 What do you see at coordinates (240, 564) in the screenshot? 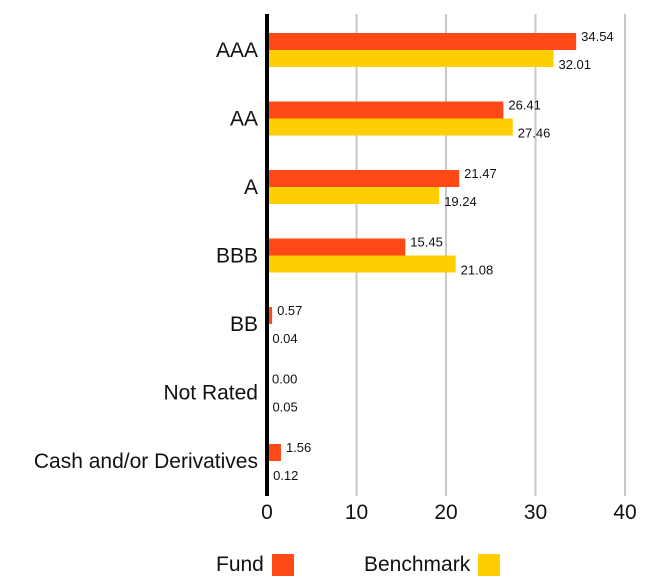
I see `legend-label-fund: Fund` at bounding box center [240, 564].